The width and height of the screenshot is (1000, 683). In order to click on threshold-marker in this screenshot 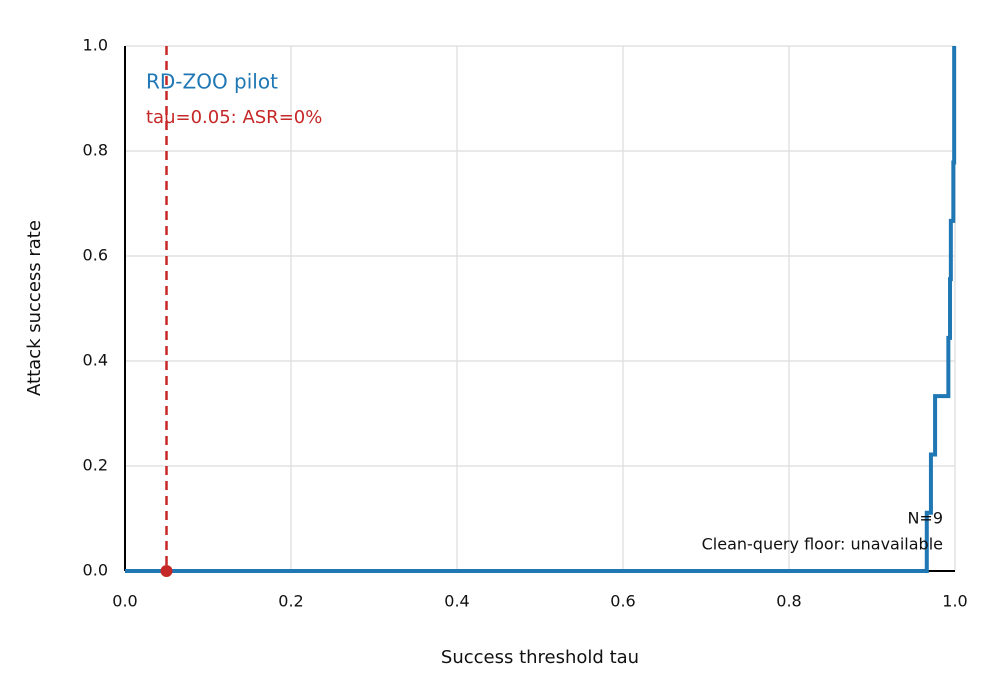, I will do `click(166, 571)`.